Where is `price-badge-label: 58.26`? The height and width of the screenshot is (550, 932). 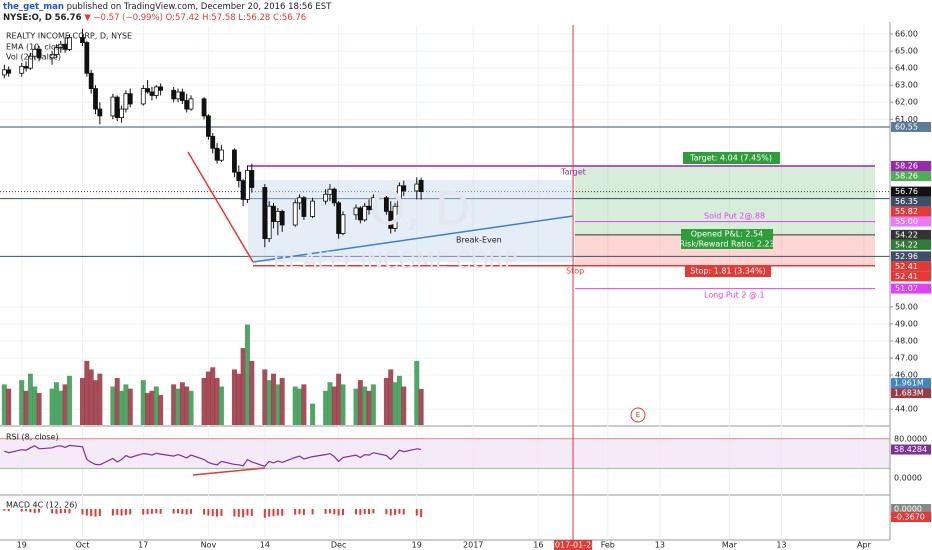 price-badge-label: 58.26 is located at coordinates (906, 176).